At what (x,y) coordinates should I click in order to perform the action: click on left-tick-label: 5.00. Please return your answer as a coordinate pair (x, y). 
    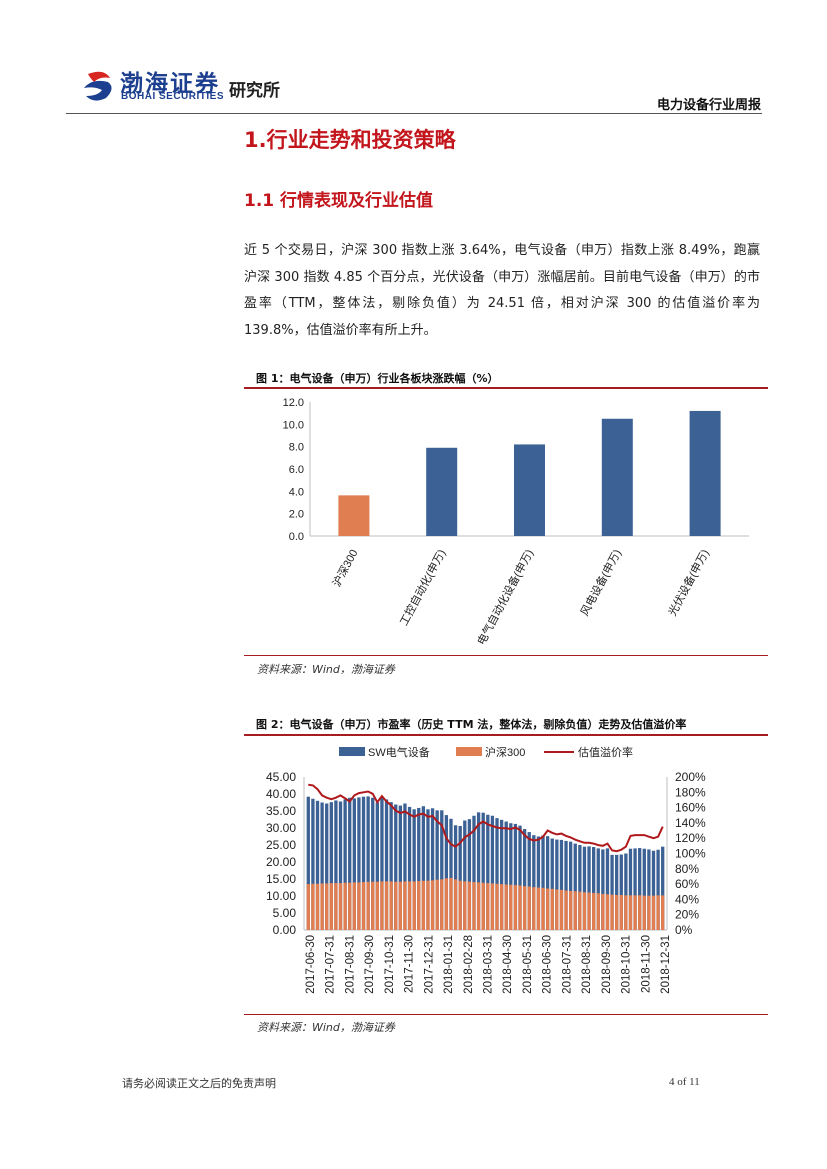
    Looking at the image, I should click on (285, 913).